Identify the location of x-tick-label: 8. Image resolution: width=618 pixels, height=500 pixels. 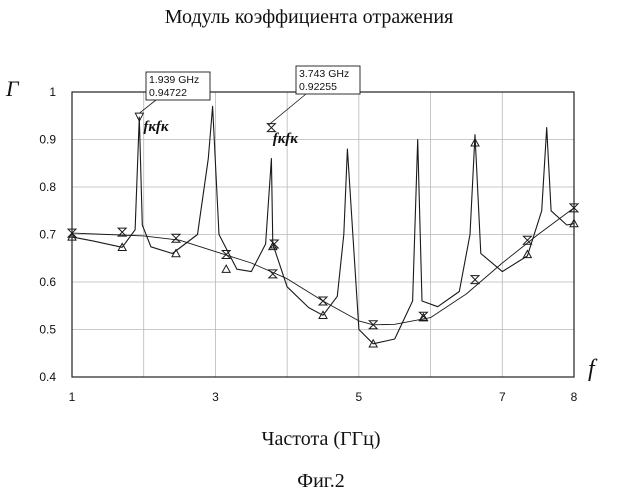
(574, 397).